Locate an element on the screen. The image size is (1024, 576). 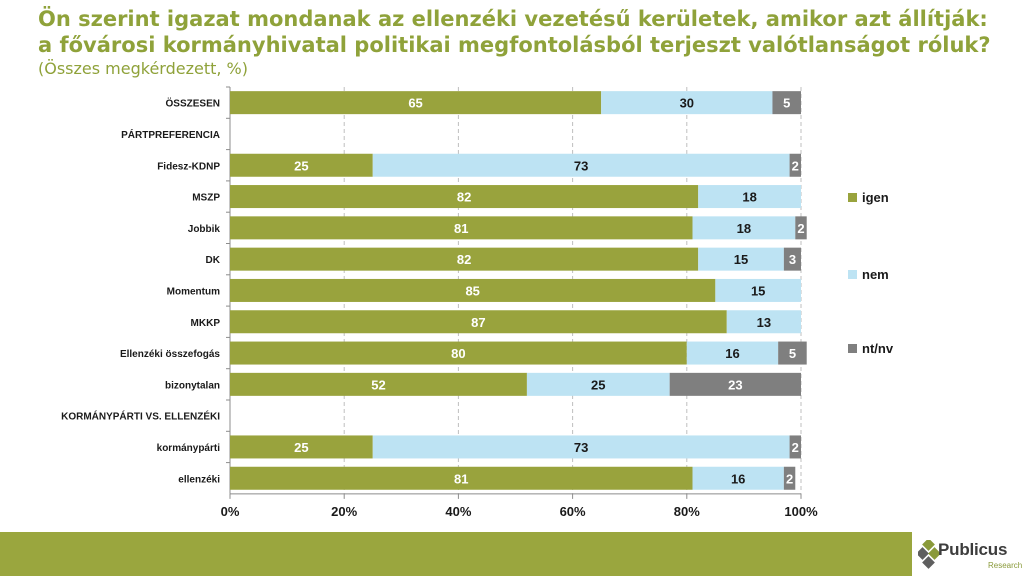
bar-nem-mkkp is located at coordinates (763, 322).